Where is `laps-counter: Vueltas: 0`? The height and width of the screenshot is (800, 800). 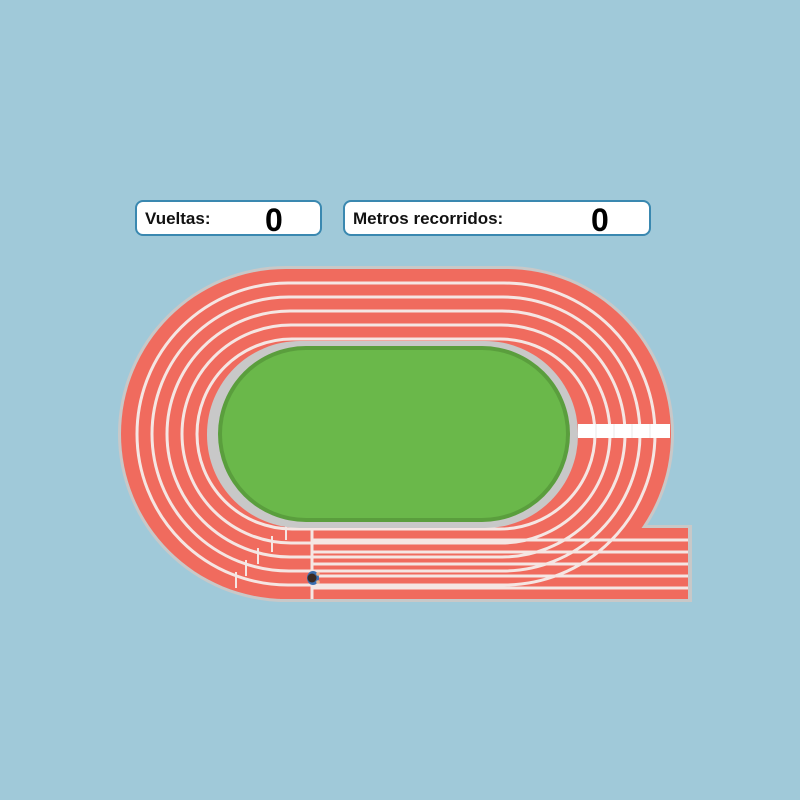 laps-counter: Vueltas: 0 is located at coordinates (228, 219).